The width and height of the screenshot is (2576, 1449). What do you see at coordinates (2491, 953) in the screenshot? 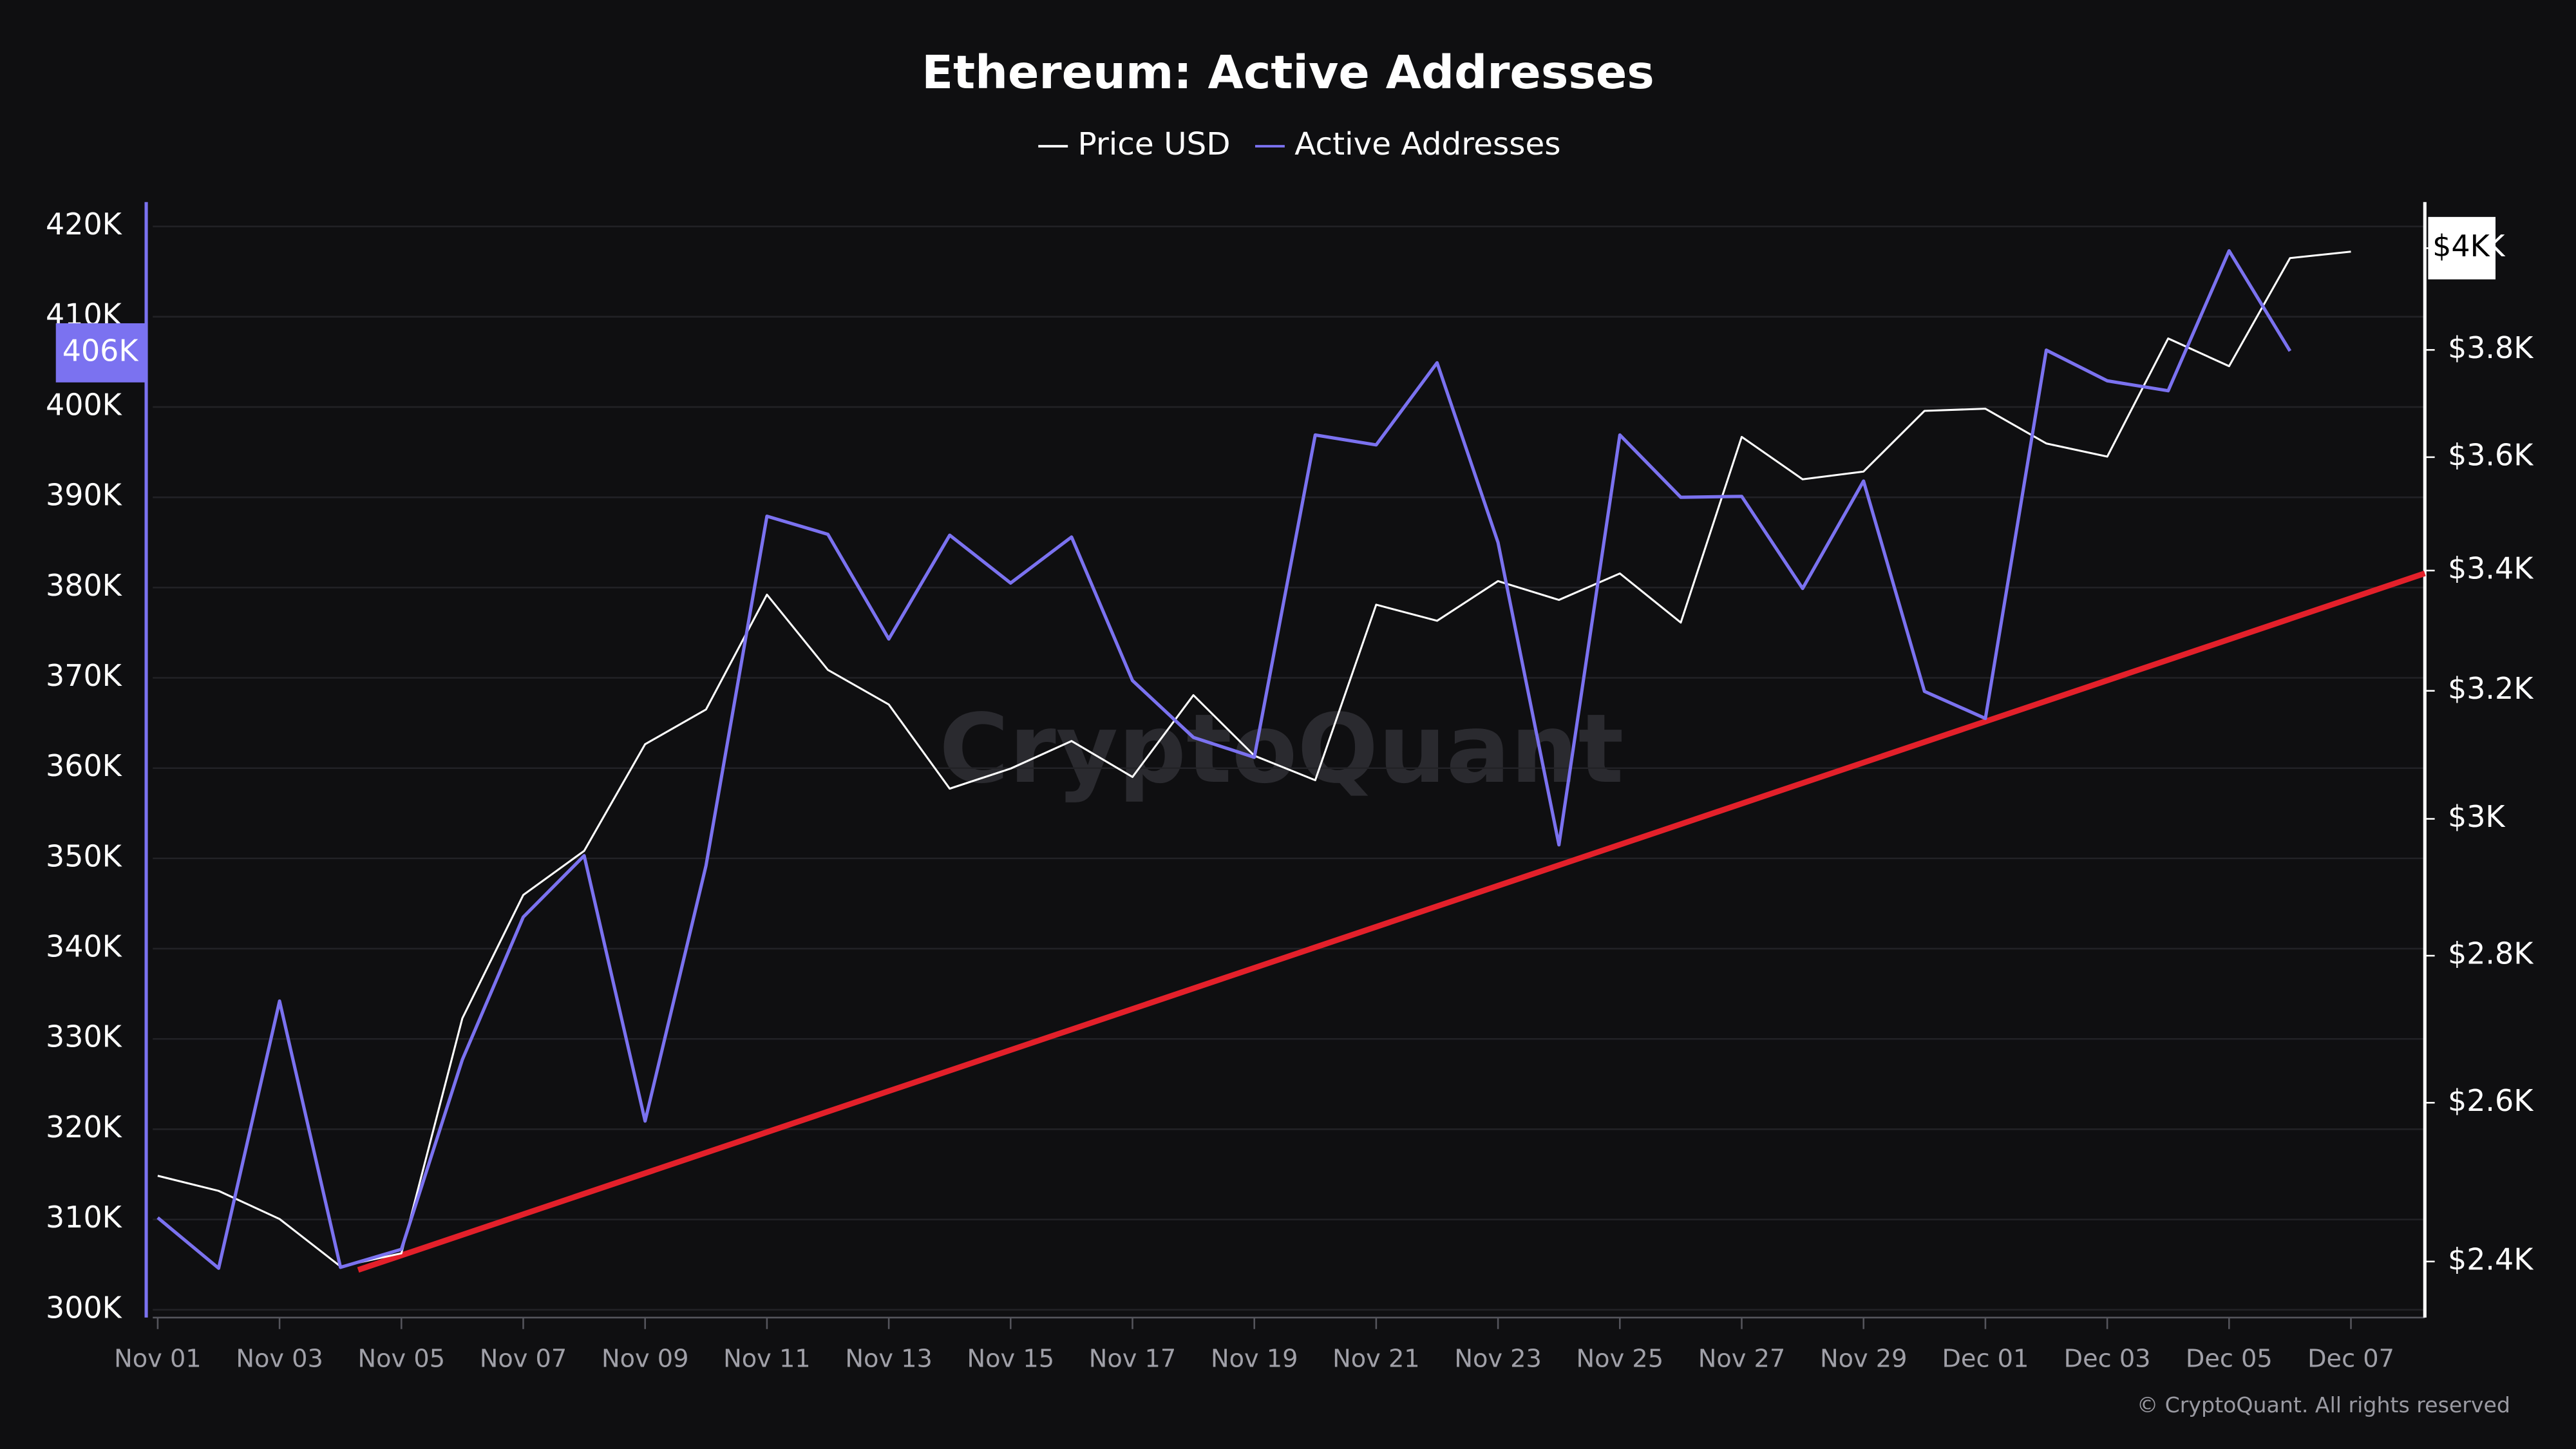
I see `y2-tick-label: $2.8K` at bounding box center [2491, 953].